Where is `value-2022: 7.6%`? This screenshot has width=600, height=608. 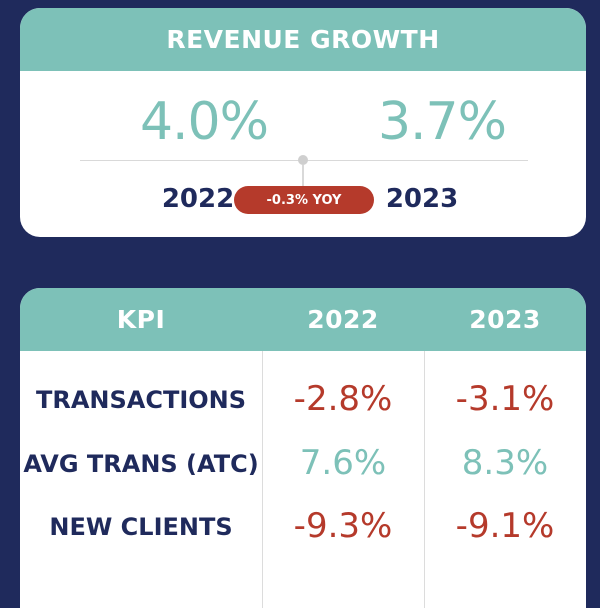 value-2022: 7.6% is located at coordinates (343, 463).